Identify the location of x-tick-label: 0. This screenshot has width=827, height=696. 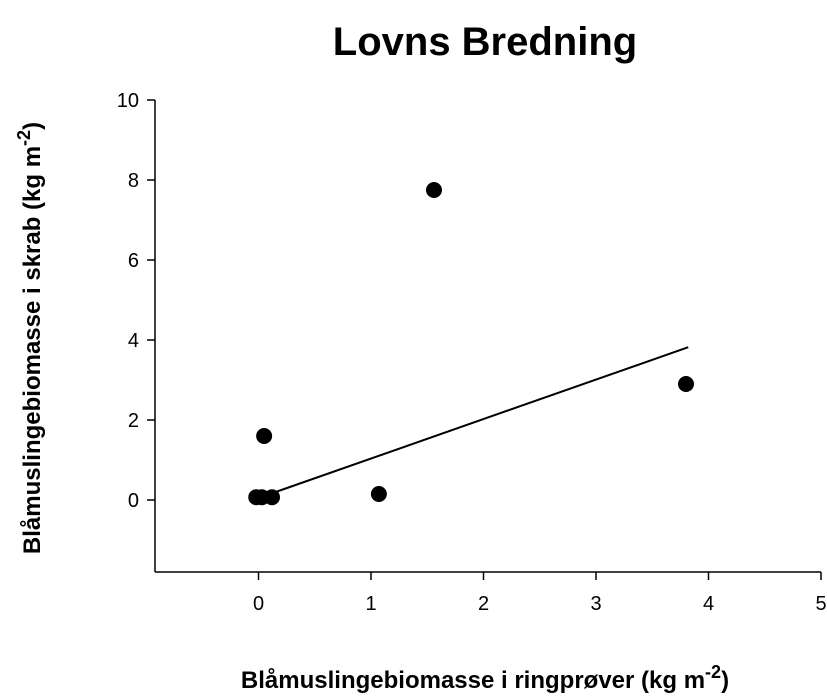
(258, 604).